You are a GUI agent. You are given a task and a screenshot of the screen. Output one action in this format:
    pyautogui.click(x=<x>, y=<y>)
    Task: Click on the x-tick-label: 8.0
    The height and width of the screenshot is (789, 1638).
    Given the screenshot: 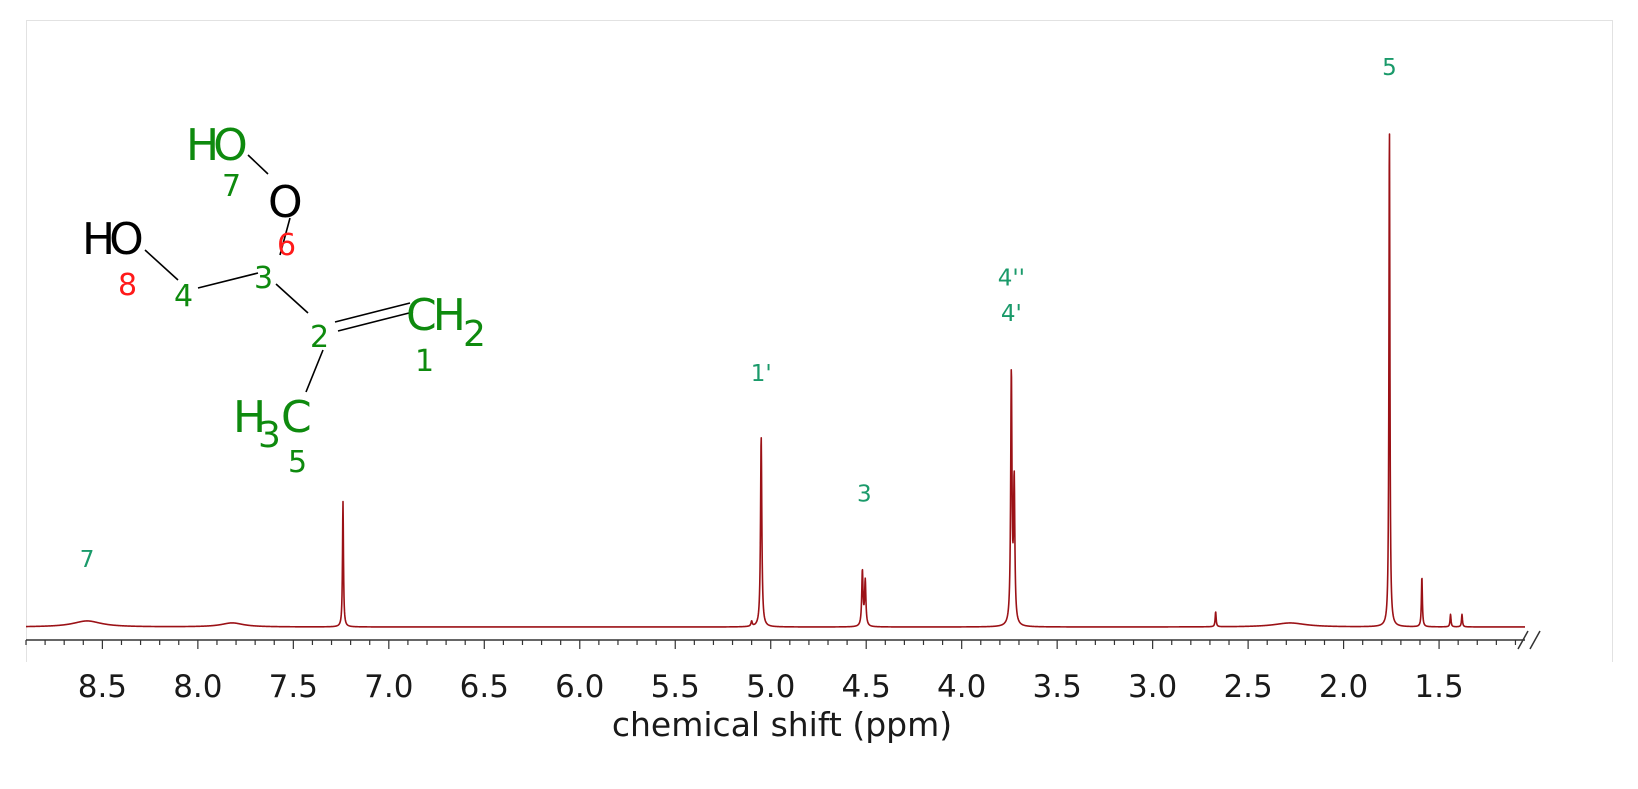 What is the action you would take?
    pyautogui.click(x=197, y=687)
    